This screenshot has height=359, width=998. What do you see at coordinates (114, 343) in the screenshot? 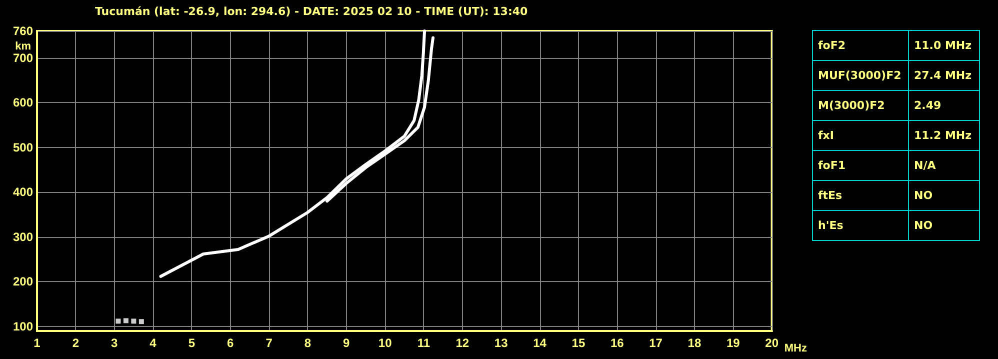
I see `x-tick-label: 3` at bounding box center [114, 343].